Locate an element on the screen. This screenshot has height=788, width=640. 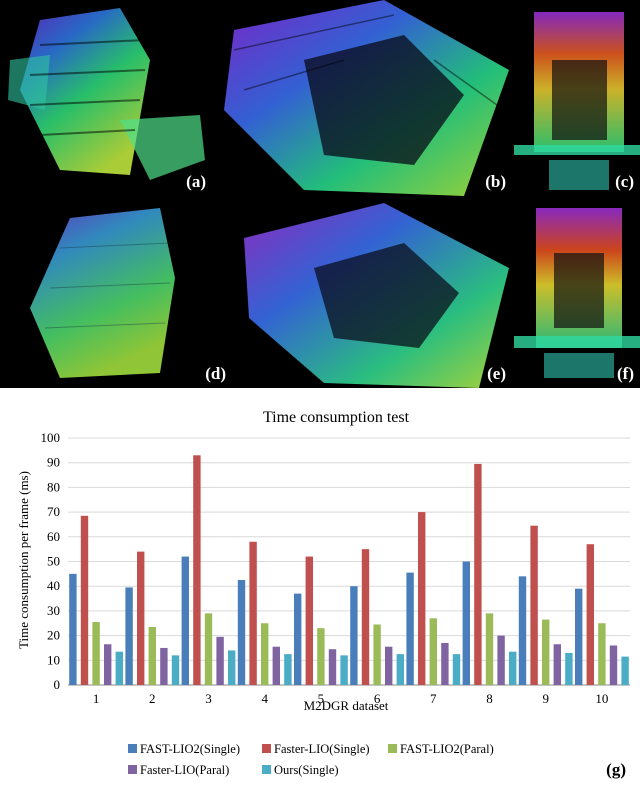
y-tick-label: 70 is located at coordinates (53, 511).